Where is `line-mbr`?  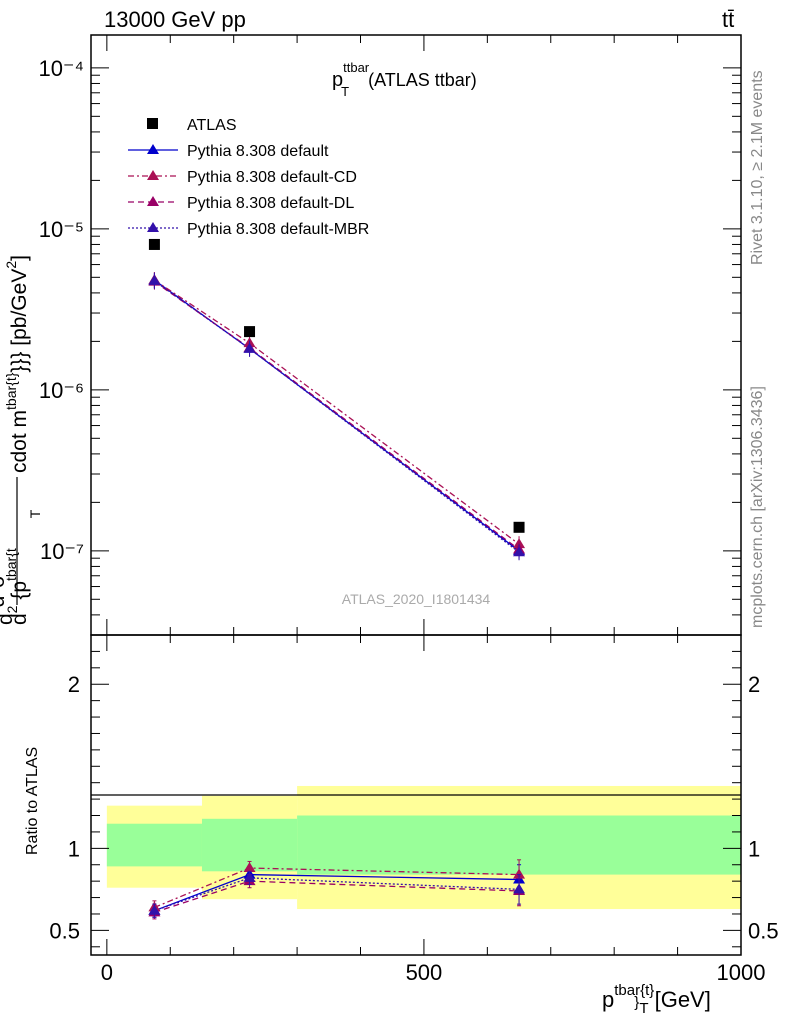
line-mbr is located at coordinates (337, 416).